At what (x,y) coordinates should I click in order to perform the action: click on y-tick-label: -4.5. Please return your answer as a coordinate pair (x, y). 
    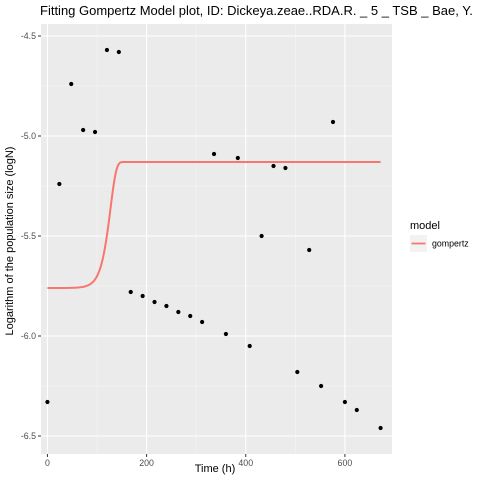
    Looking at the image, I should click on (28, 36).